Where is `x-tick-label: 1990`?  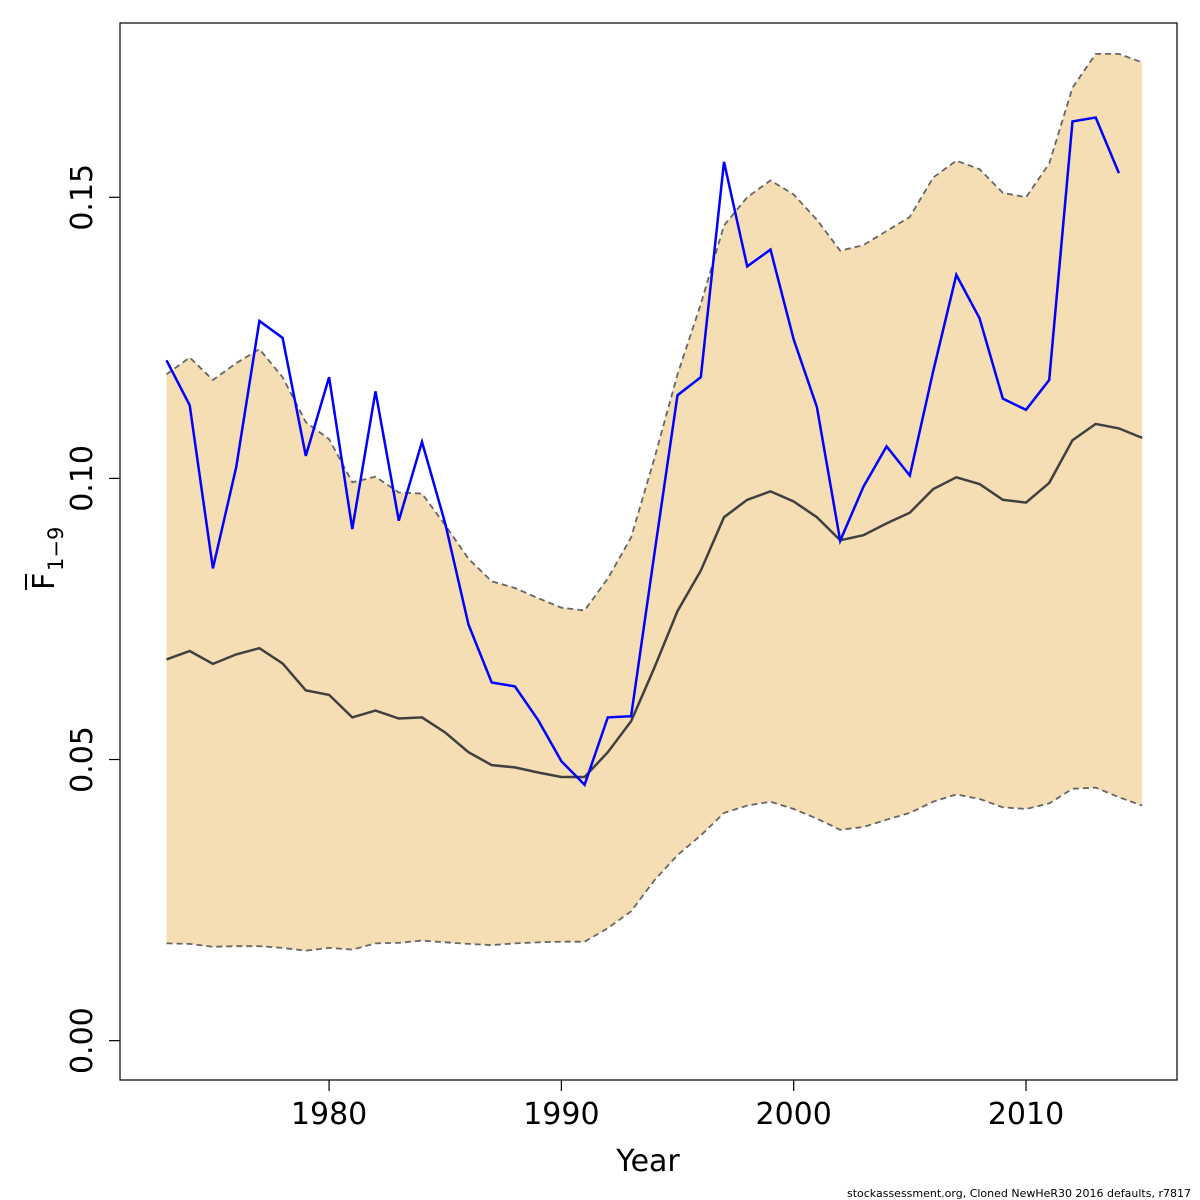 x-tick-label: 1990 is located at coordinates (561, 1114).